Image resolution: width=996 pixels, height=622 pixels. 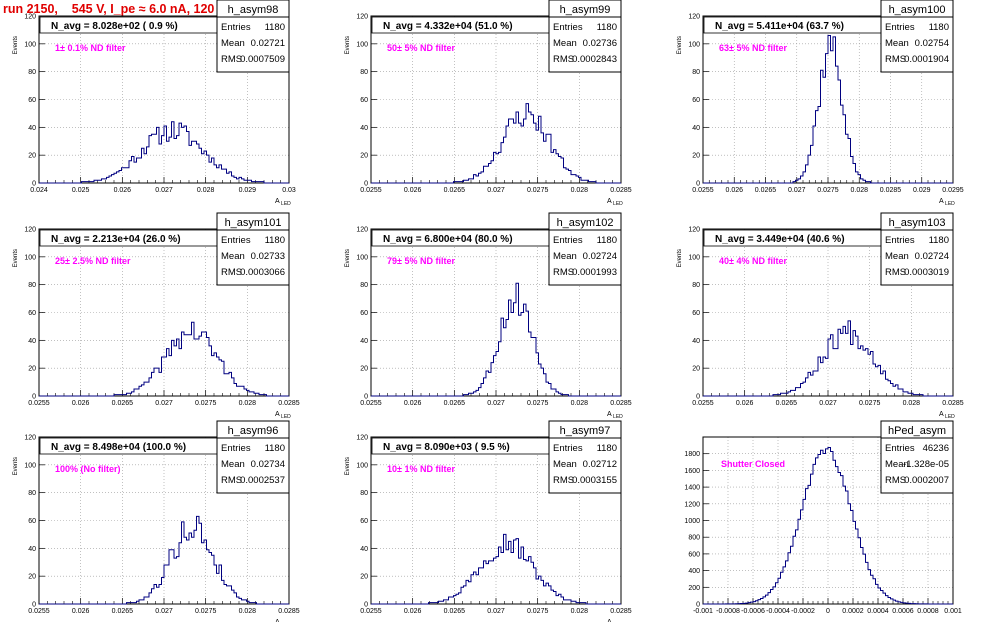 I want to click on x-tick-label: -0.0002, so click(x=803, y=611).